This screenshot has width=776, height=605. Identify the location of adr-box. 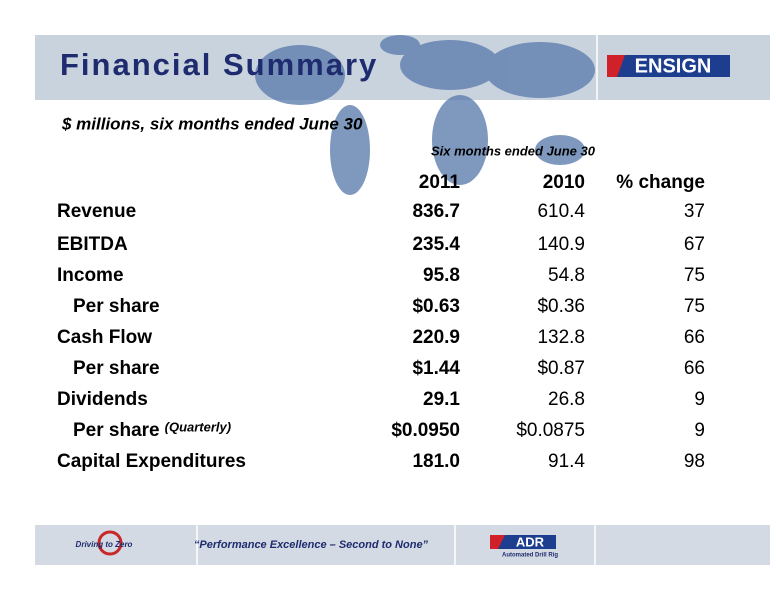
(523, 542).